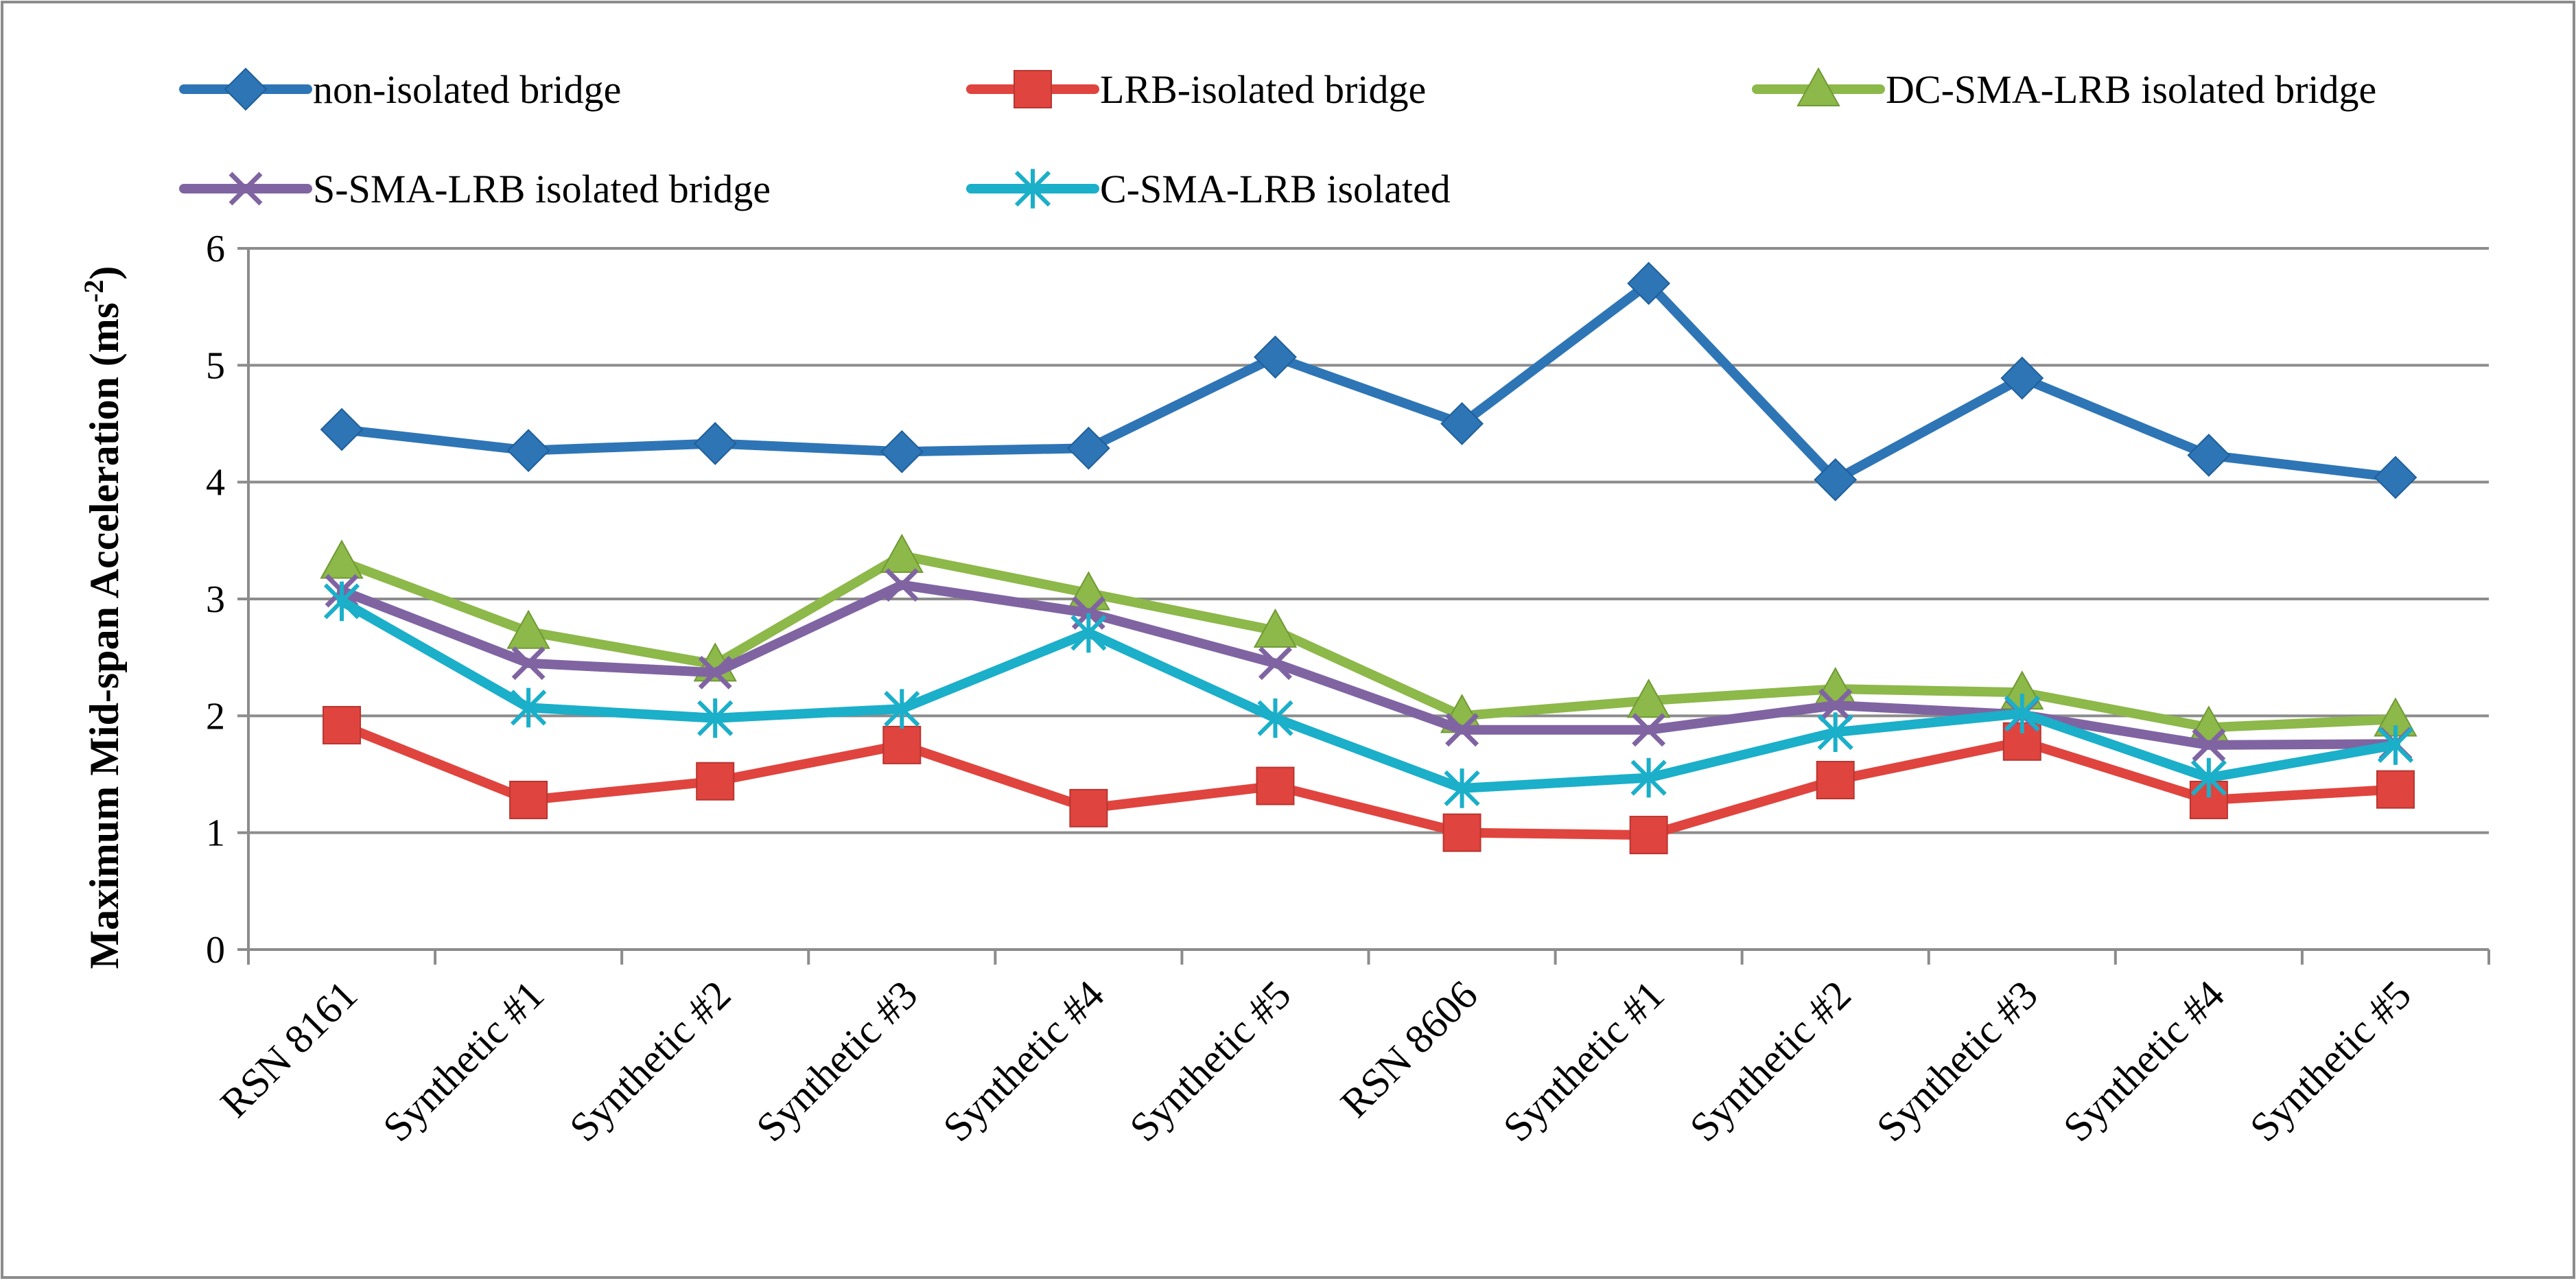 The image size is (2576, 1283). What do you see at coordinates (215, 950) in the screenshot?
I see `y-tick-label: 0` at bounding box center [215, 950].